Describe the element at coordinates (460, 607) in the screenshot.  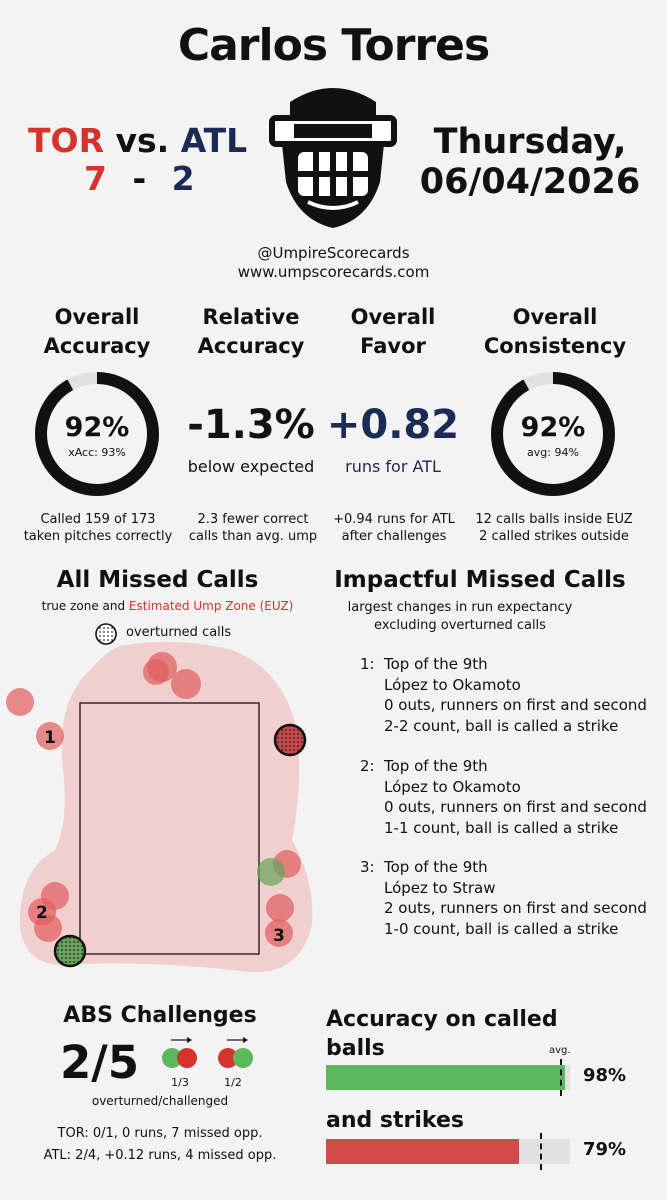
I see `impactful-sub-1: largest changes in run expectancy` at that location.